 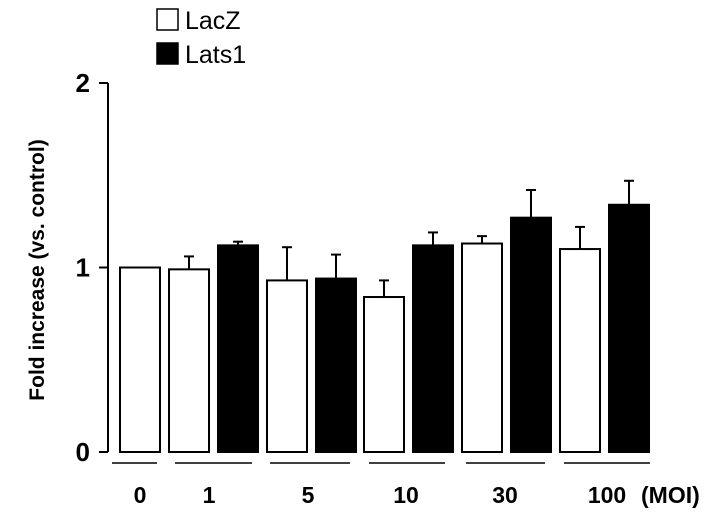 I want to click on x-tick-label: 30, so click(x=505, y=495).